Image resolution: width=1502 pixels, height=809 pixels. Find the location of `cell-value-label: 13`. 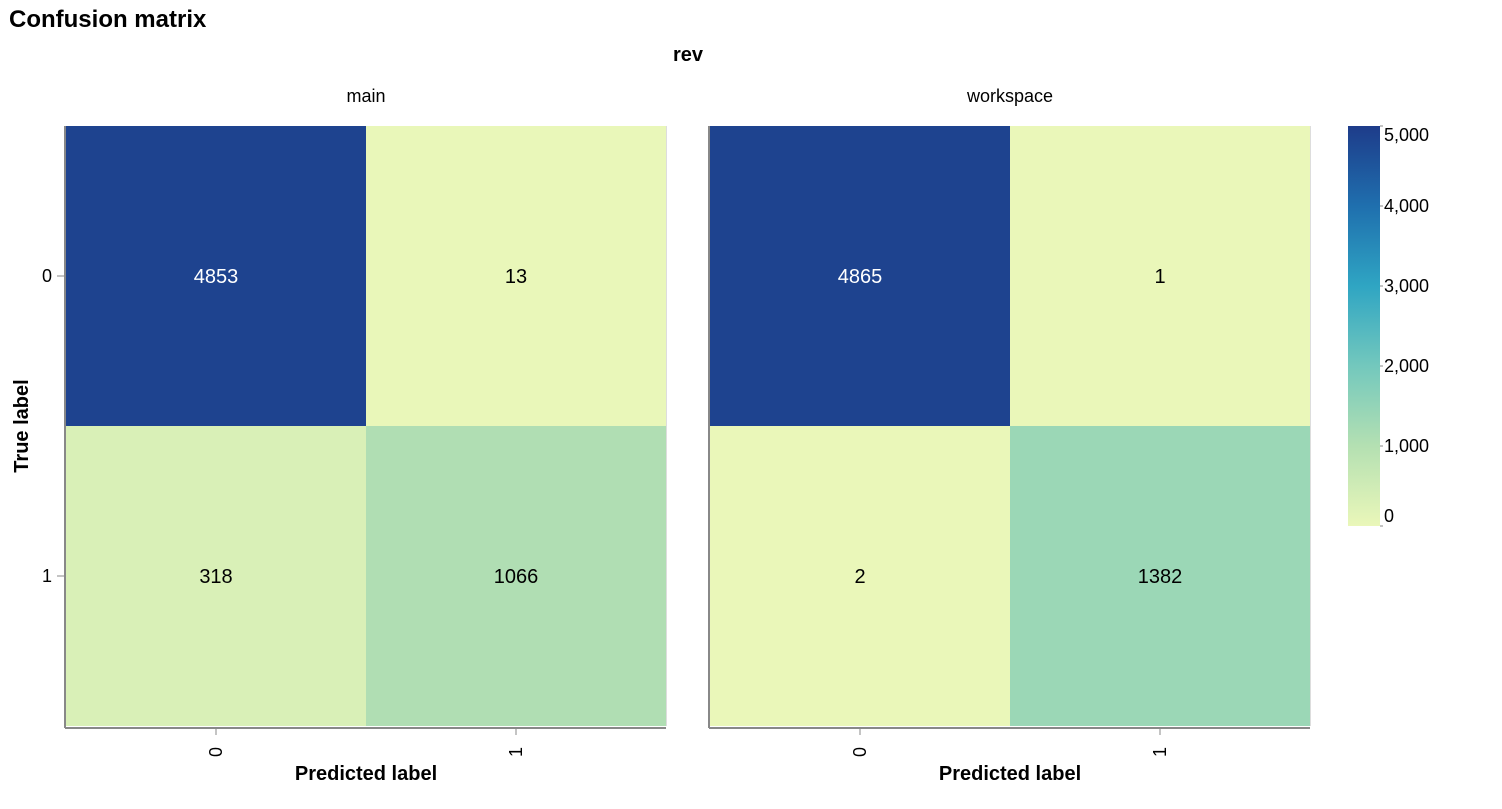

cell-value-label: 13 is located at coordinates (516, 277).